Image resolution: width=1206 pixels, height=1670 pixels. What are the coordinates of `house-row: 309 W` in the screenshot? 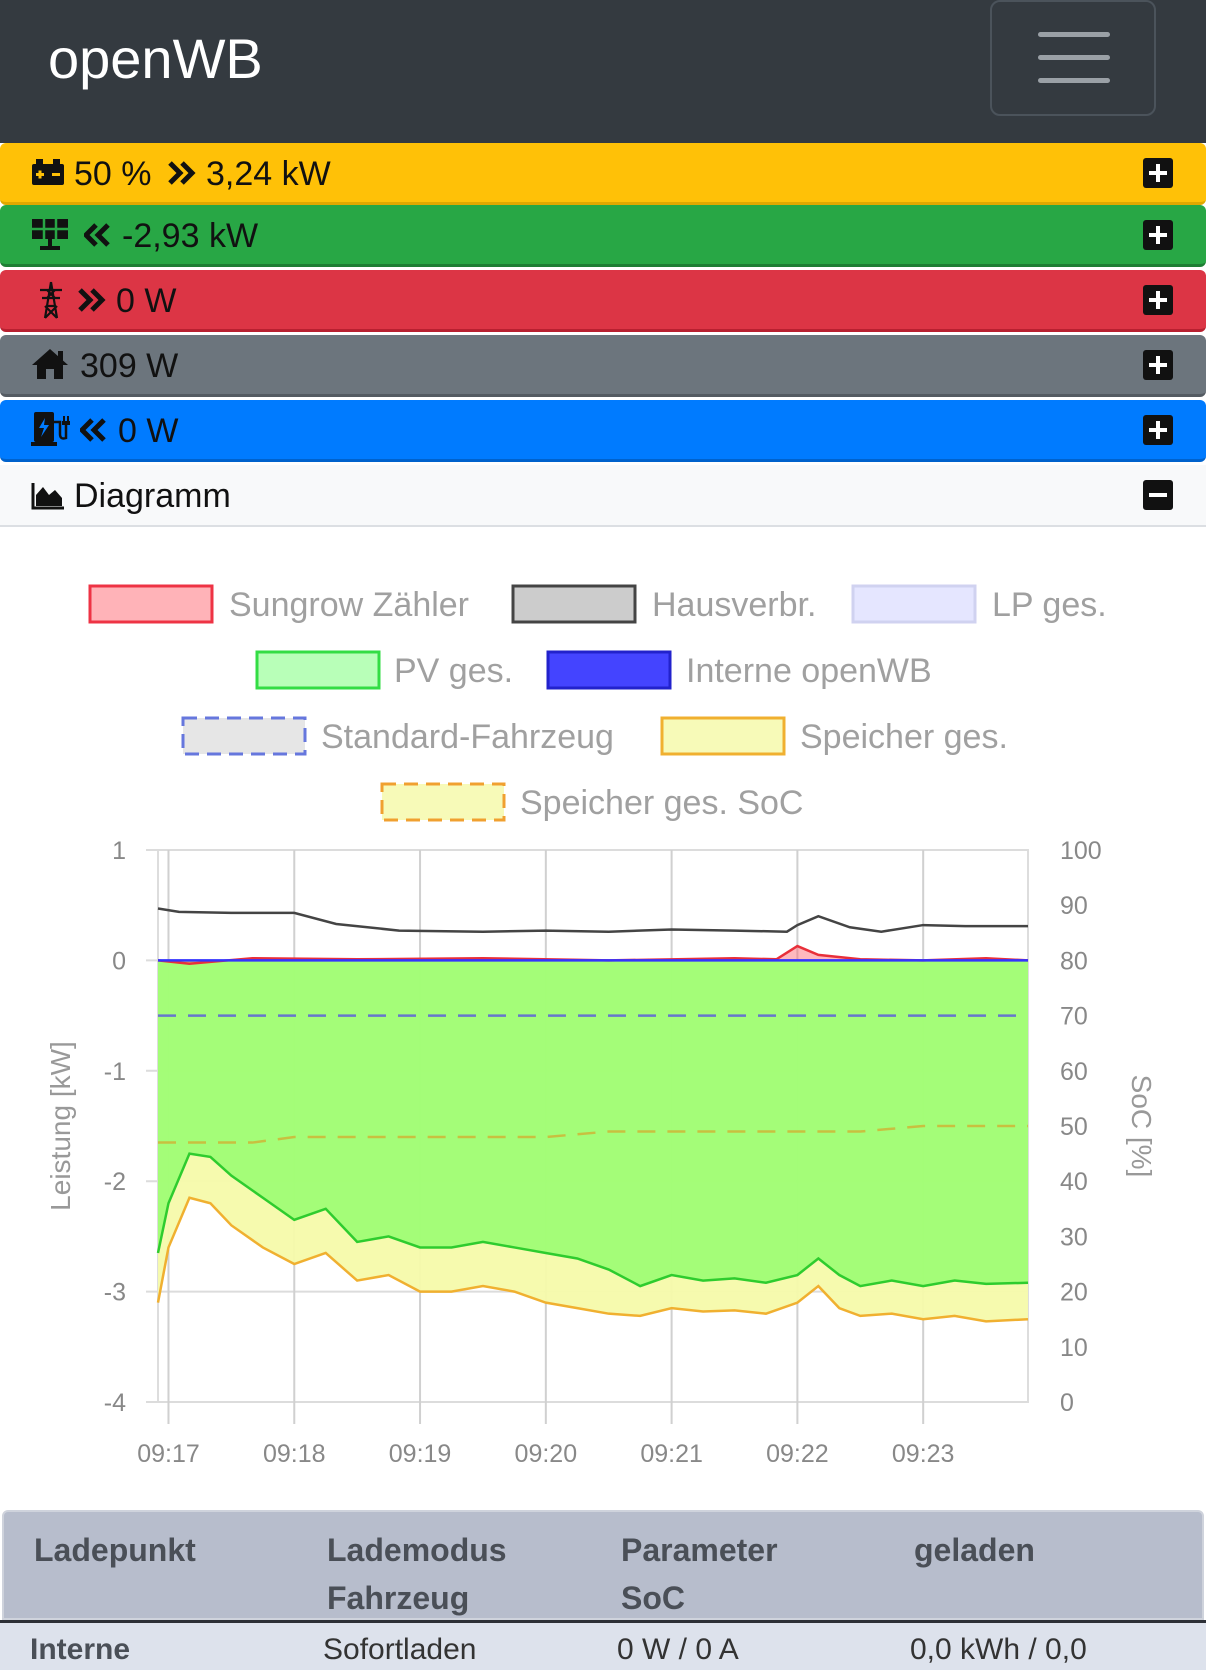 It's located at (603, 366).